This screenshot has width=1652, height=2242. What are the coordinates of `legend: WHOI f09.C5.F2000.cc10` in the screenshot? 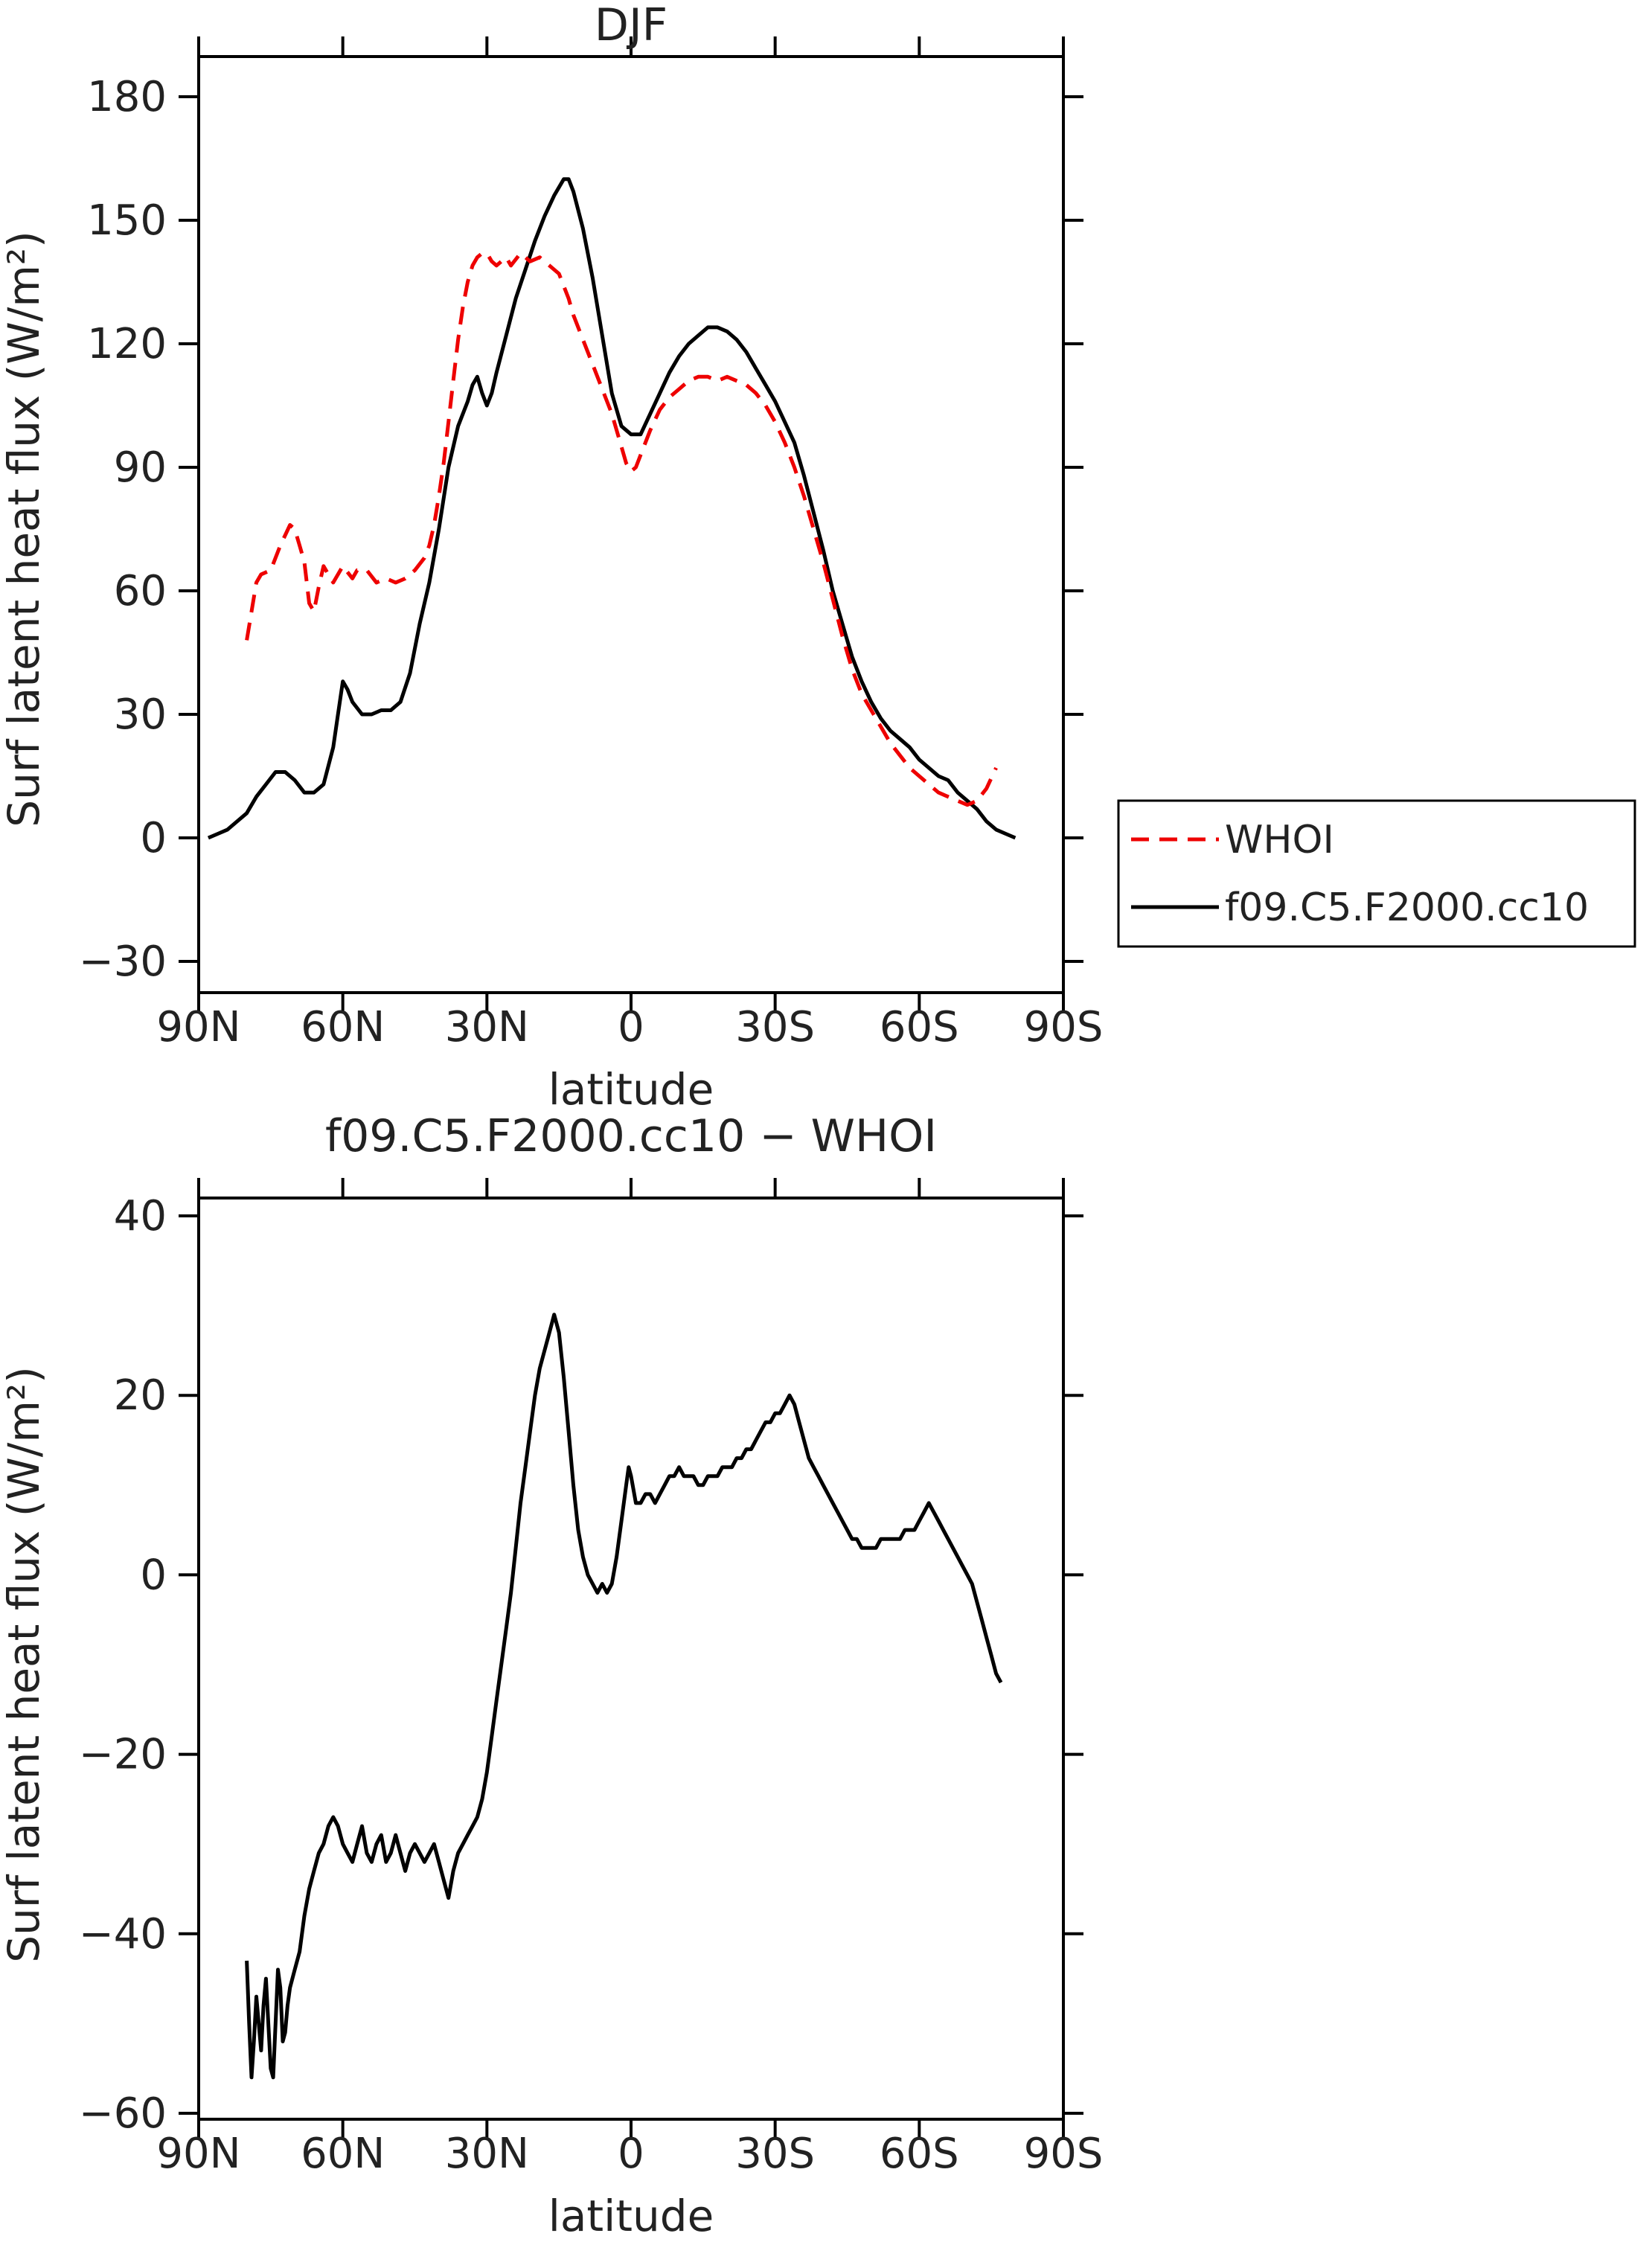 It's located at (1376, 873).